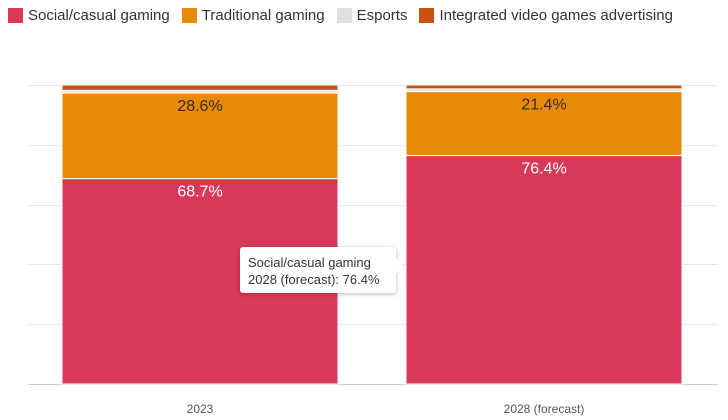 The height and width of the screenshot is (420, 728). I want to click on legend-item: Social/casual gaming, so click(89, 15).